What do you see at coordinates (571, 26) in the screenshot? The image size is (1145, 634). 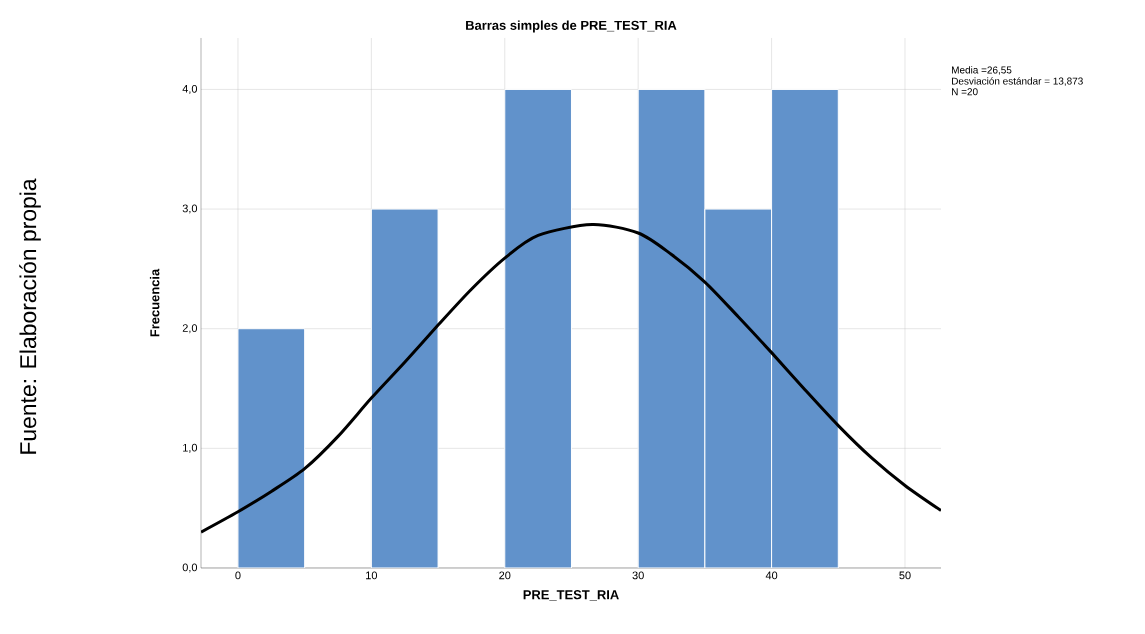 I see `chart-title: Barras simples de PRE_TEST_RIA` at bounding box center [571, 26].